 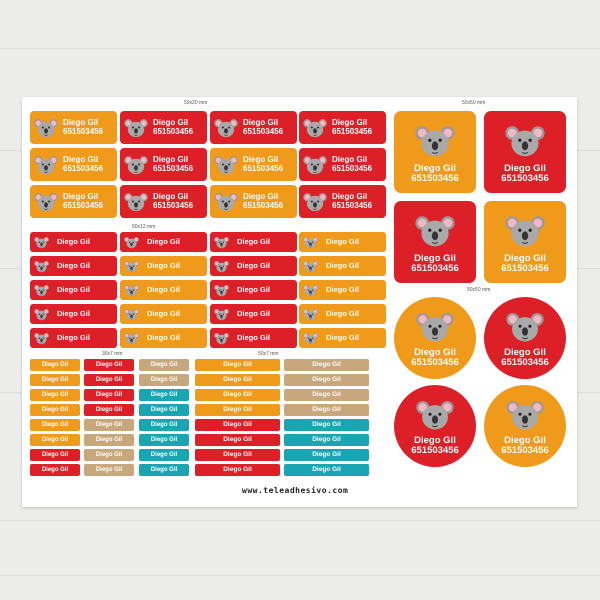 I want to click on label-square: Diego Gil 651503456, so click(x=435, y=152).